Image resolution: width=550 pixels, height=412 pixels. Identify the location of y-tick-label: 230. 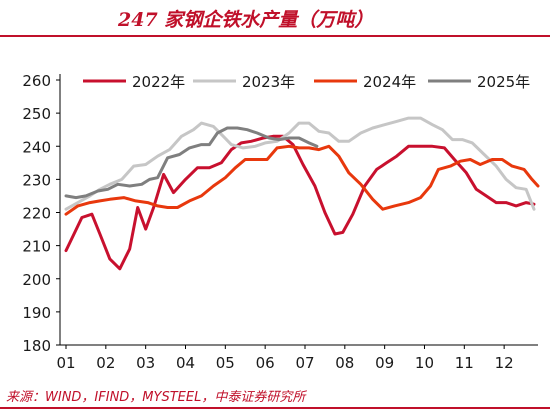
(36, 180).